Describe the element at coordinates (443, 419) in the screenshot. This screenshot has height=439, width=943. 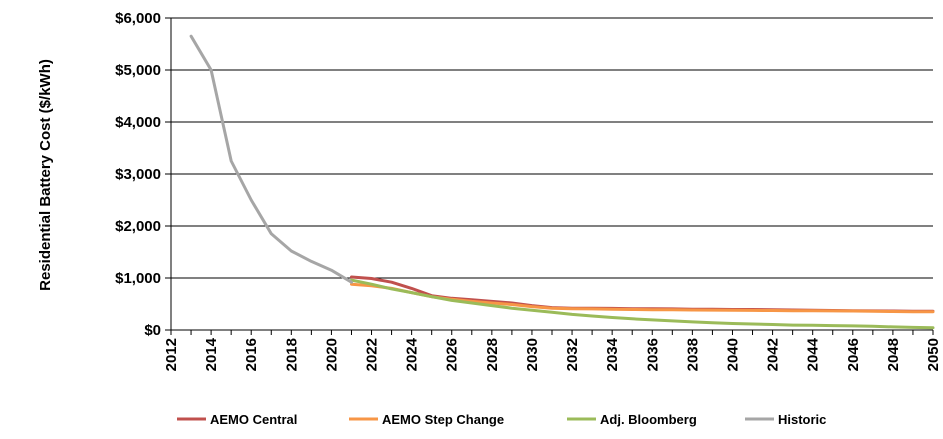
I see `legend-label: AEMO Step Change` at that location.